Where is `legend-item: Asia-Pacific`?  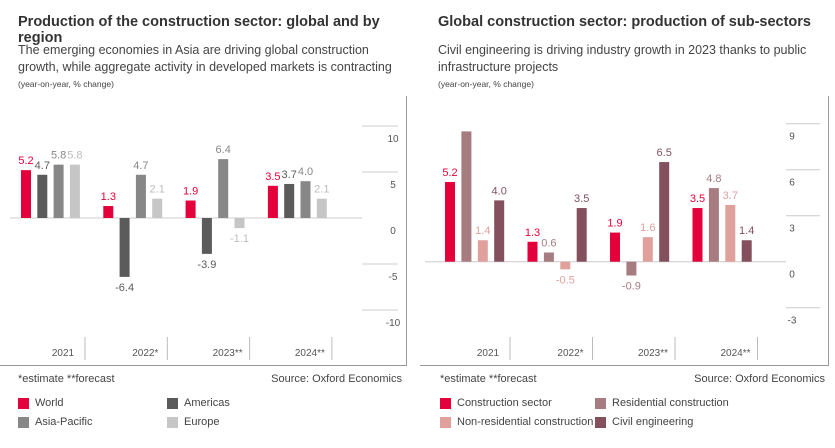 legend-item: Asia-Pacific is located at coordinates (55, 422).